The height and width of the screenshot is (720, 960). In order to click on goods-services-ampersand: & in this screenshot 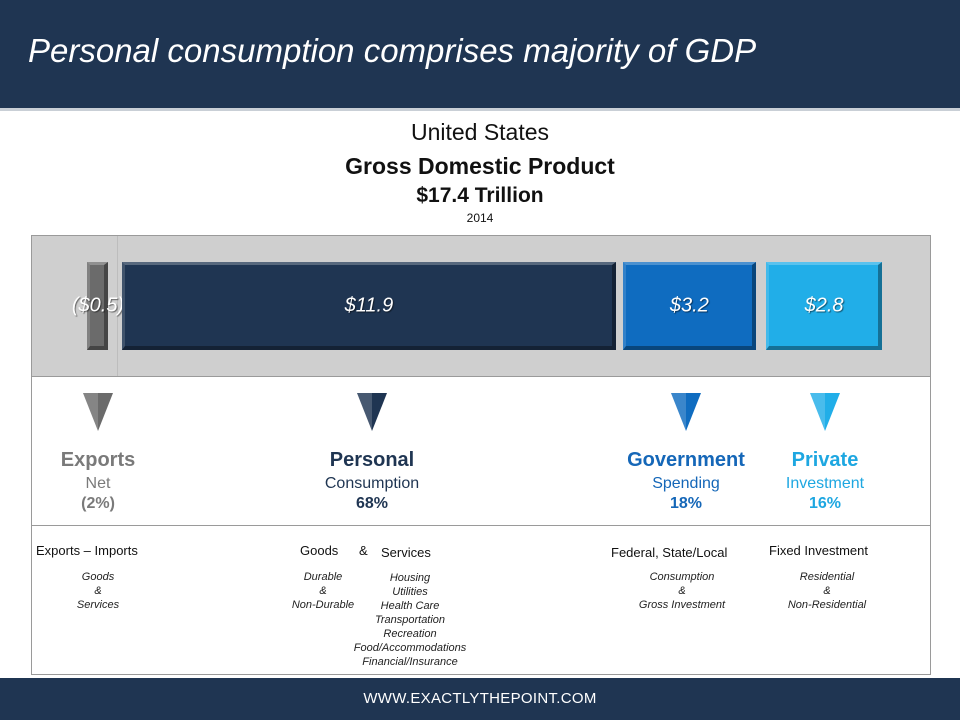, I will do `click(363, 550)`.